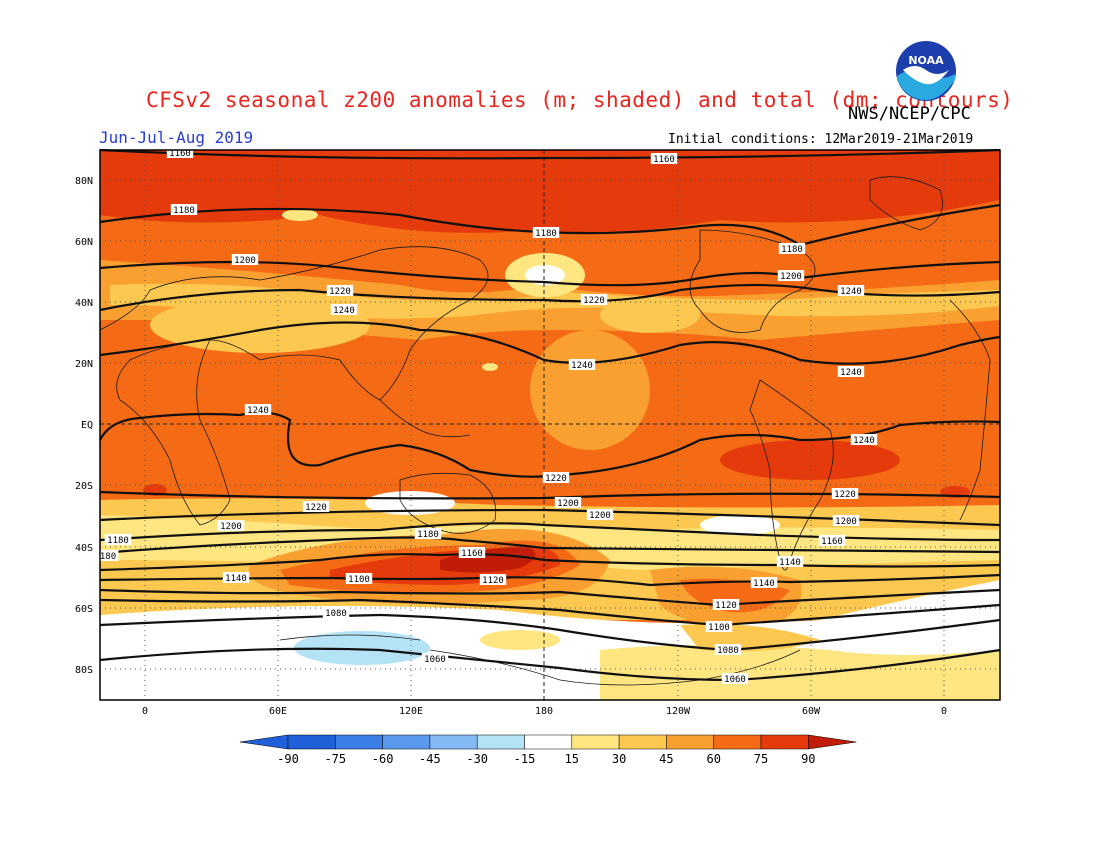  What do you see at coordinates (84, 609) in the screenshot?
I see `lat-label: 60S` at bounding box center [84, 609].